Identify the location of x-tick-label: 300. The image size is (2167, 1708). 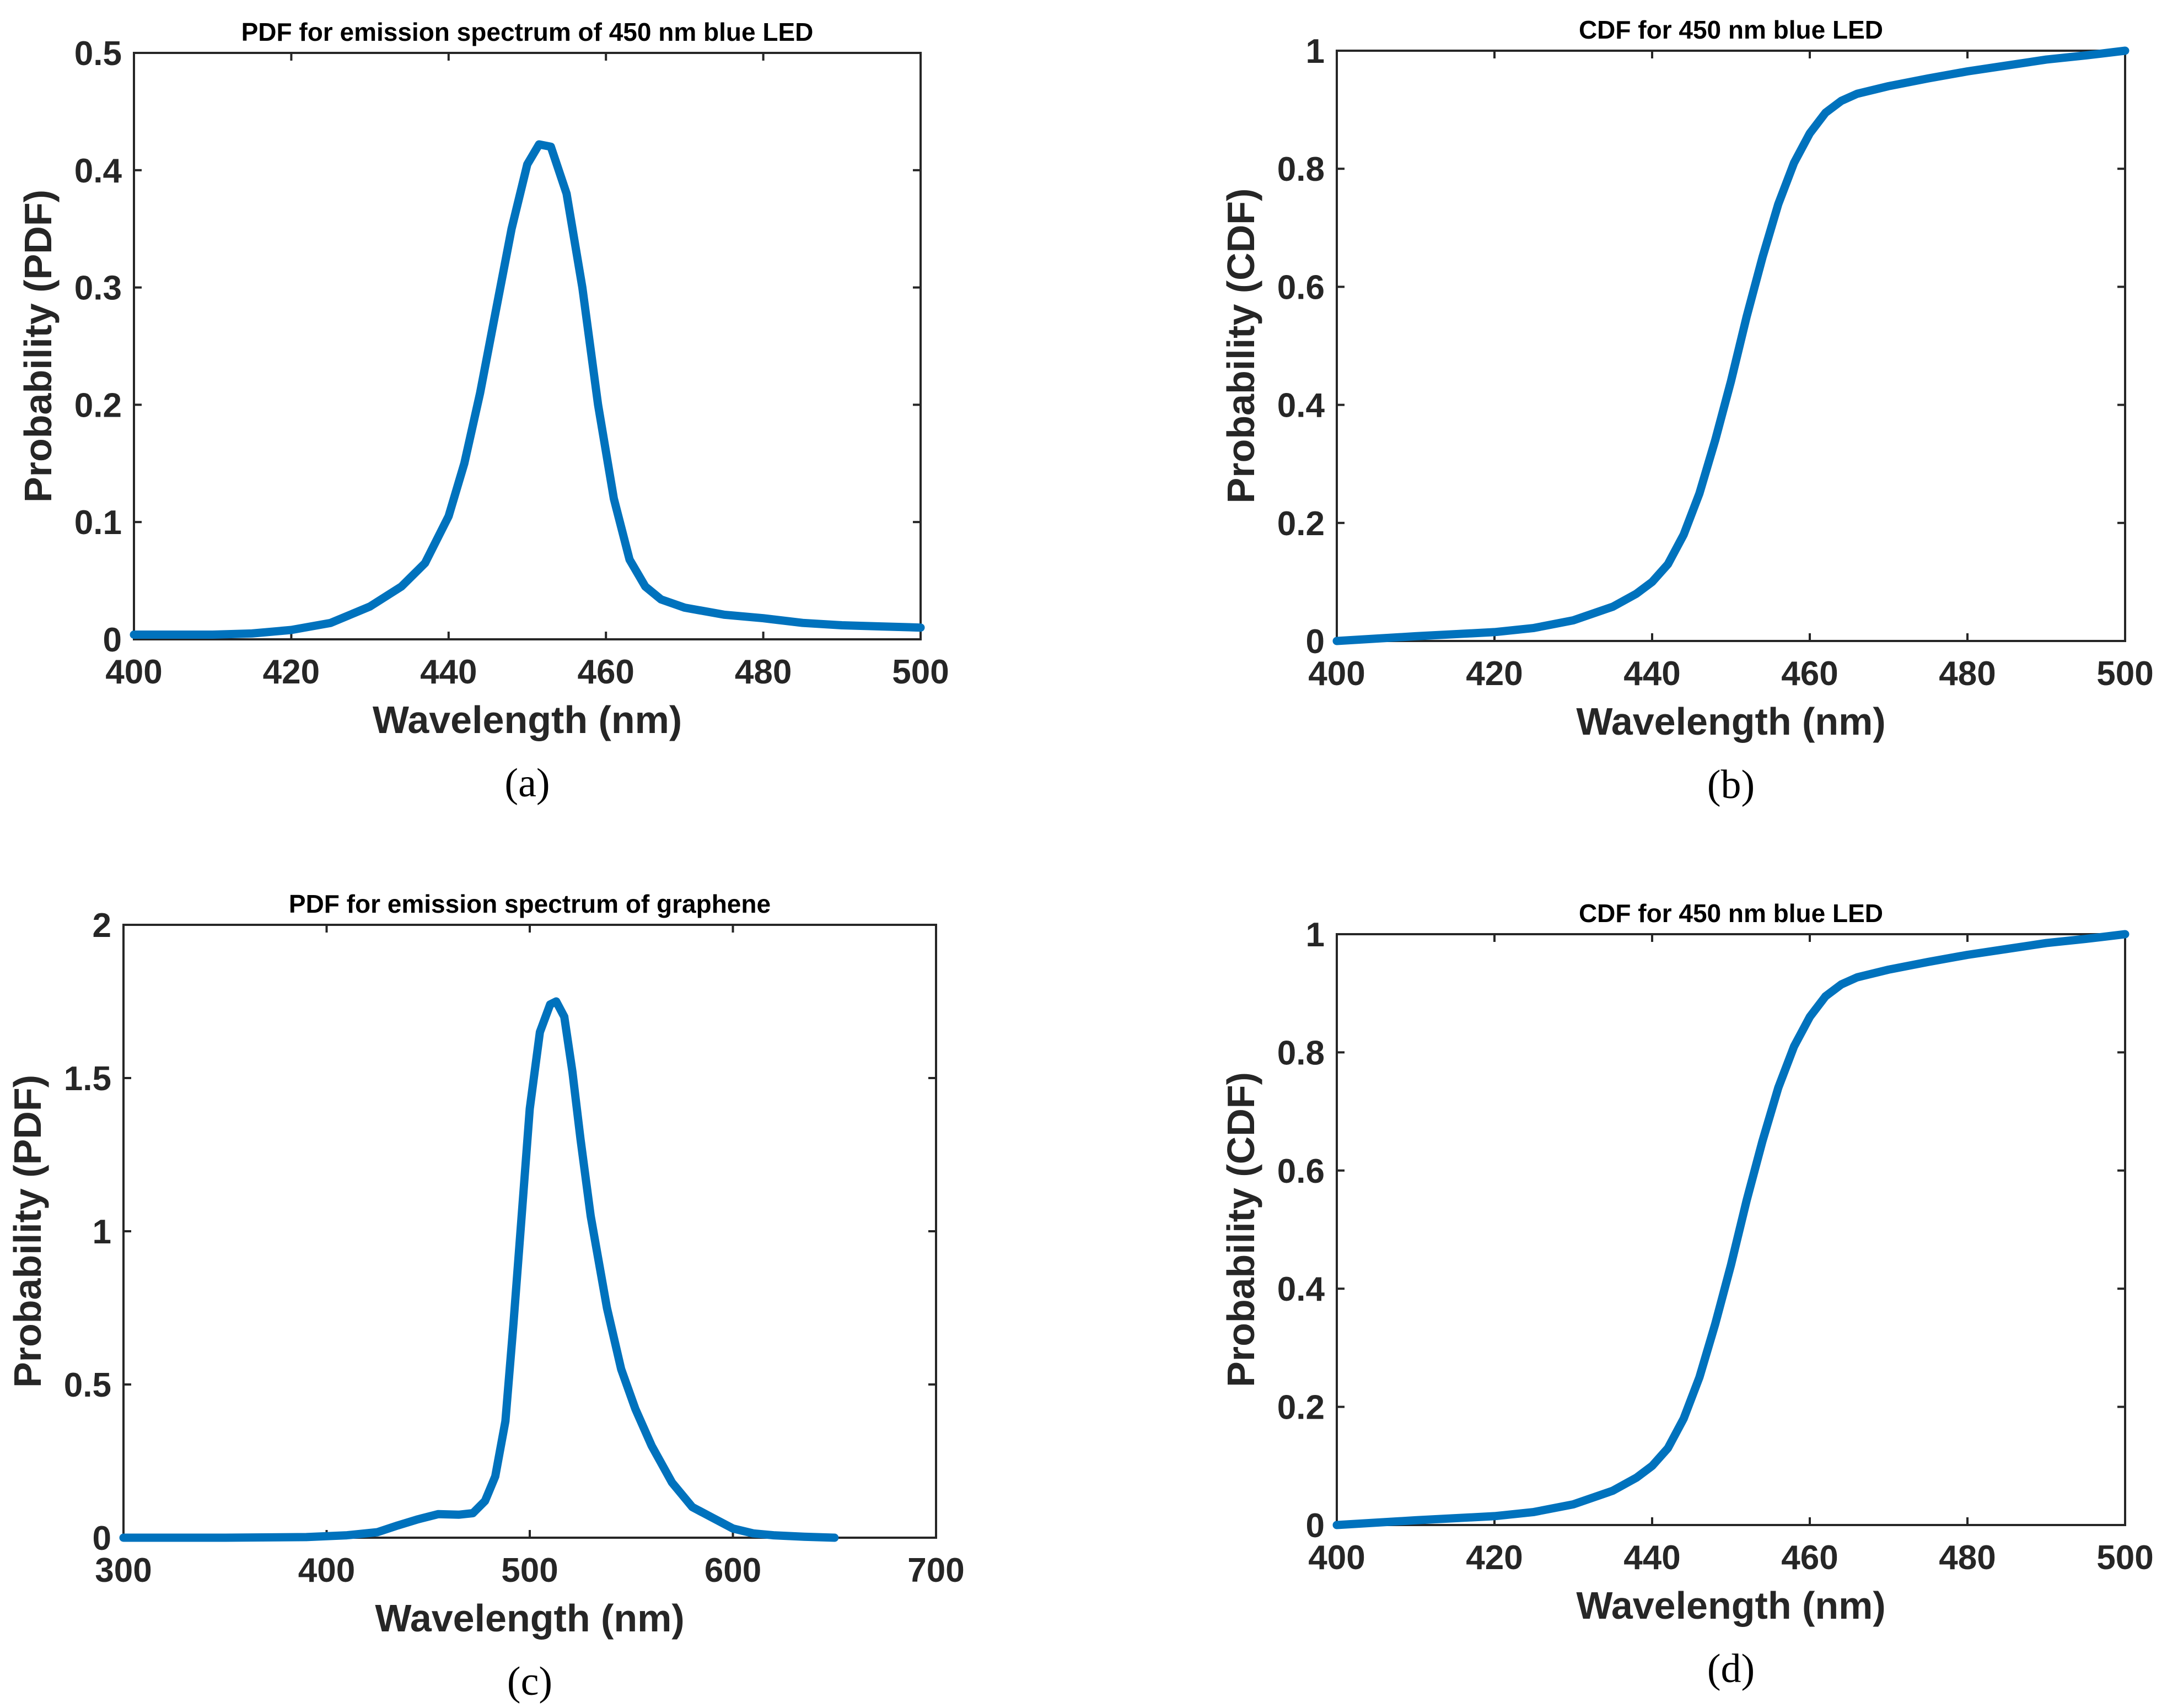
(123, 1570).